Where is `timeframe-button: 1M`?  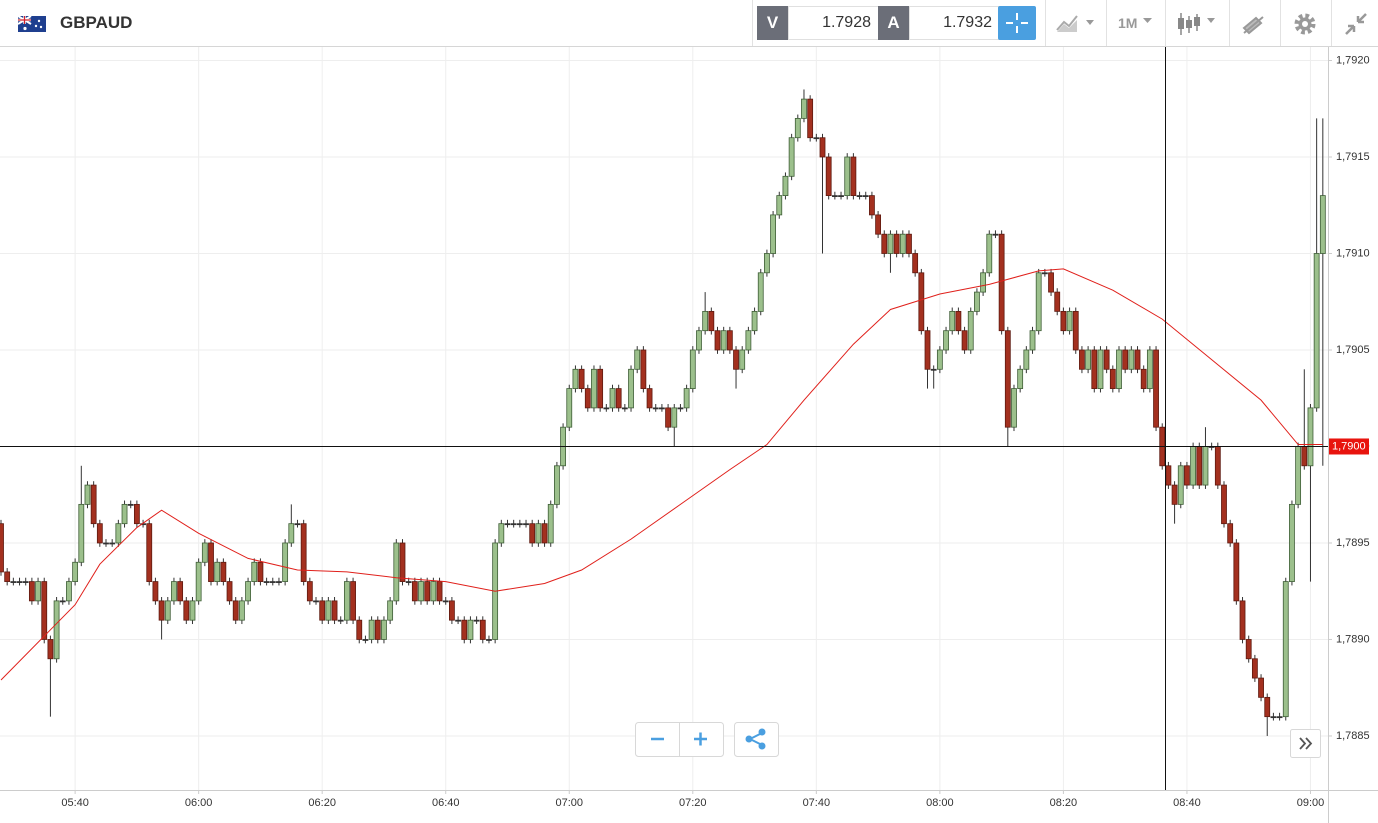
timeframe-button: 1M is located at coordinates (1128, 23).